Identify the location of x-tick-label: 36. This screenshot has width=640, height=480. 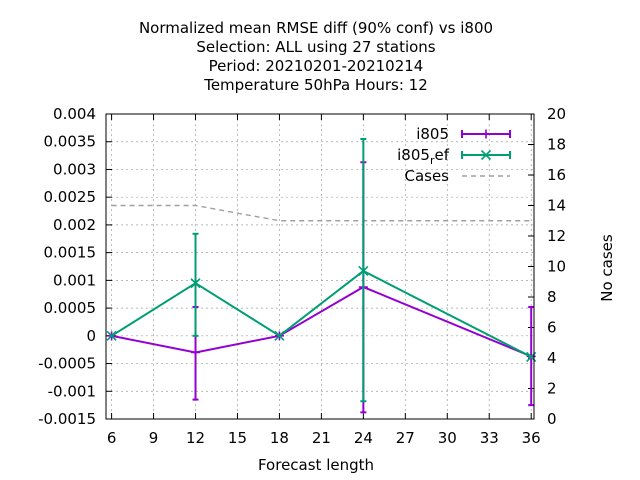
(531, 438).